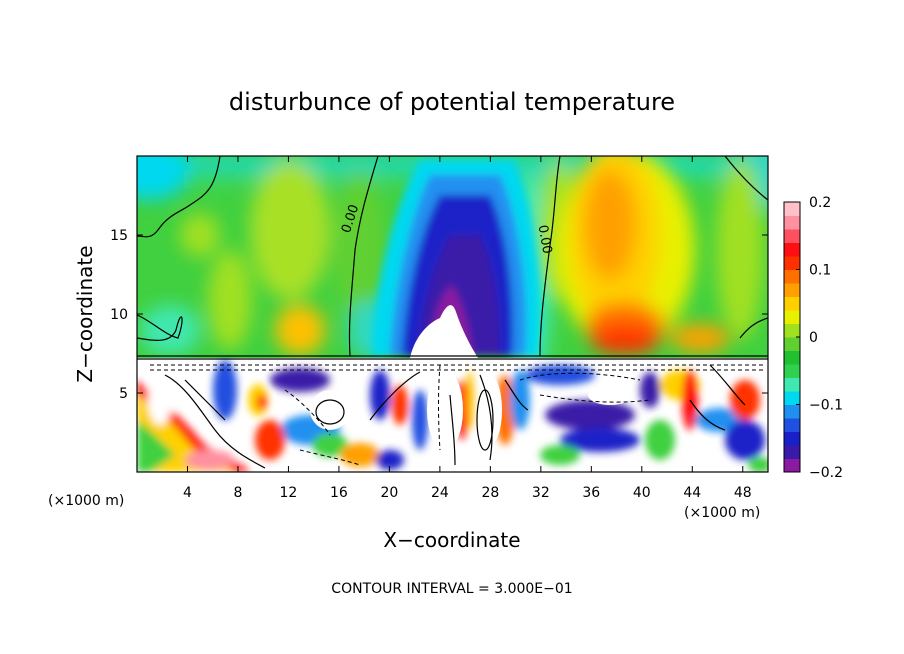  What do you see at coordinates (820, 203) in the screenshot?
I see `colorbar-tick-label: 0.2` at bounding box center [820, 203].